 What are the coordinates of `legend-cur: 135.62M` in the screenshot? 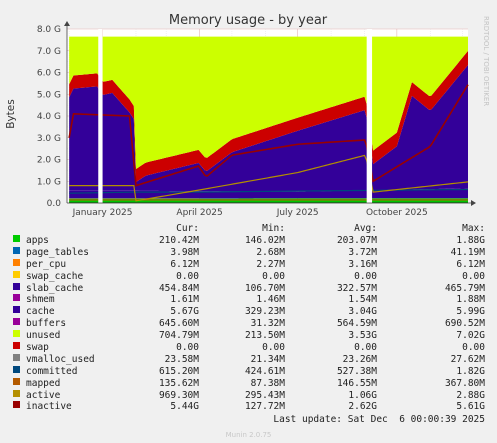 It's located at (178, 383).